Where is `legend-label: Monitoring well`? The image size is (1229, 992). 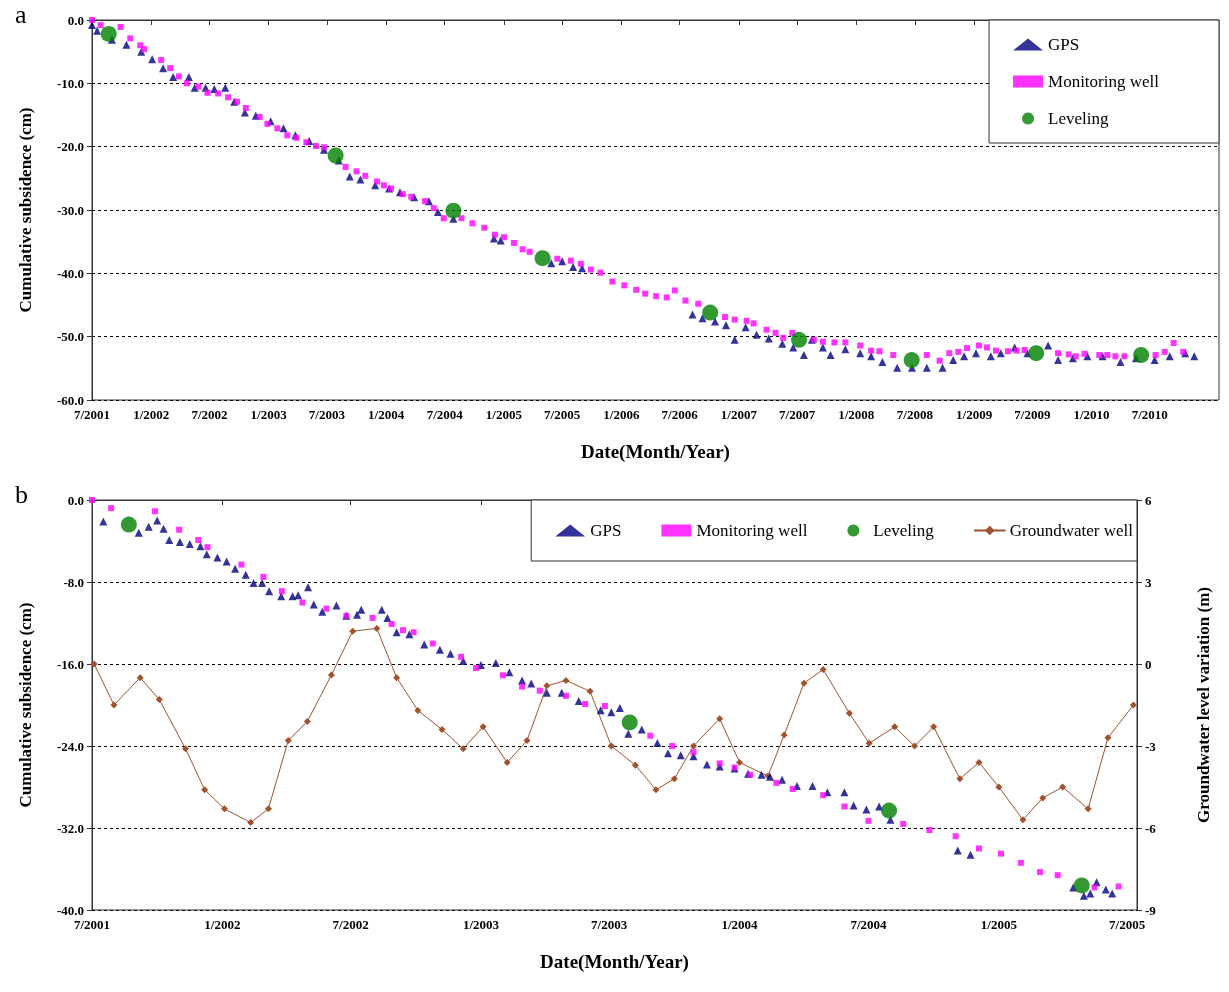 legend-label: Monitoring well is located at coordinates (1104, 81).